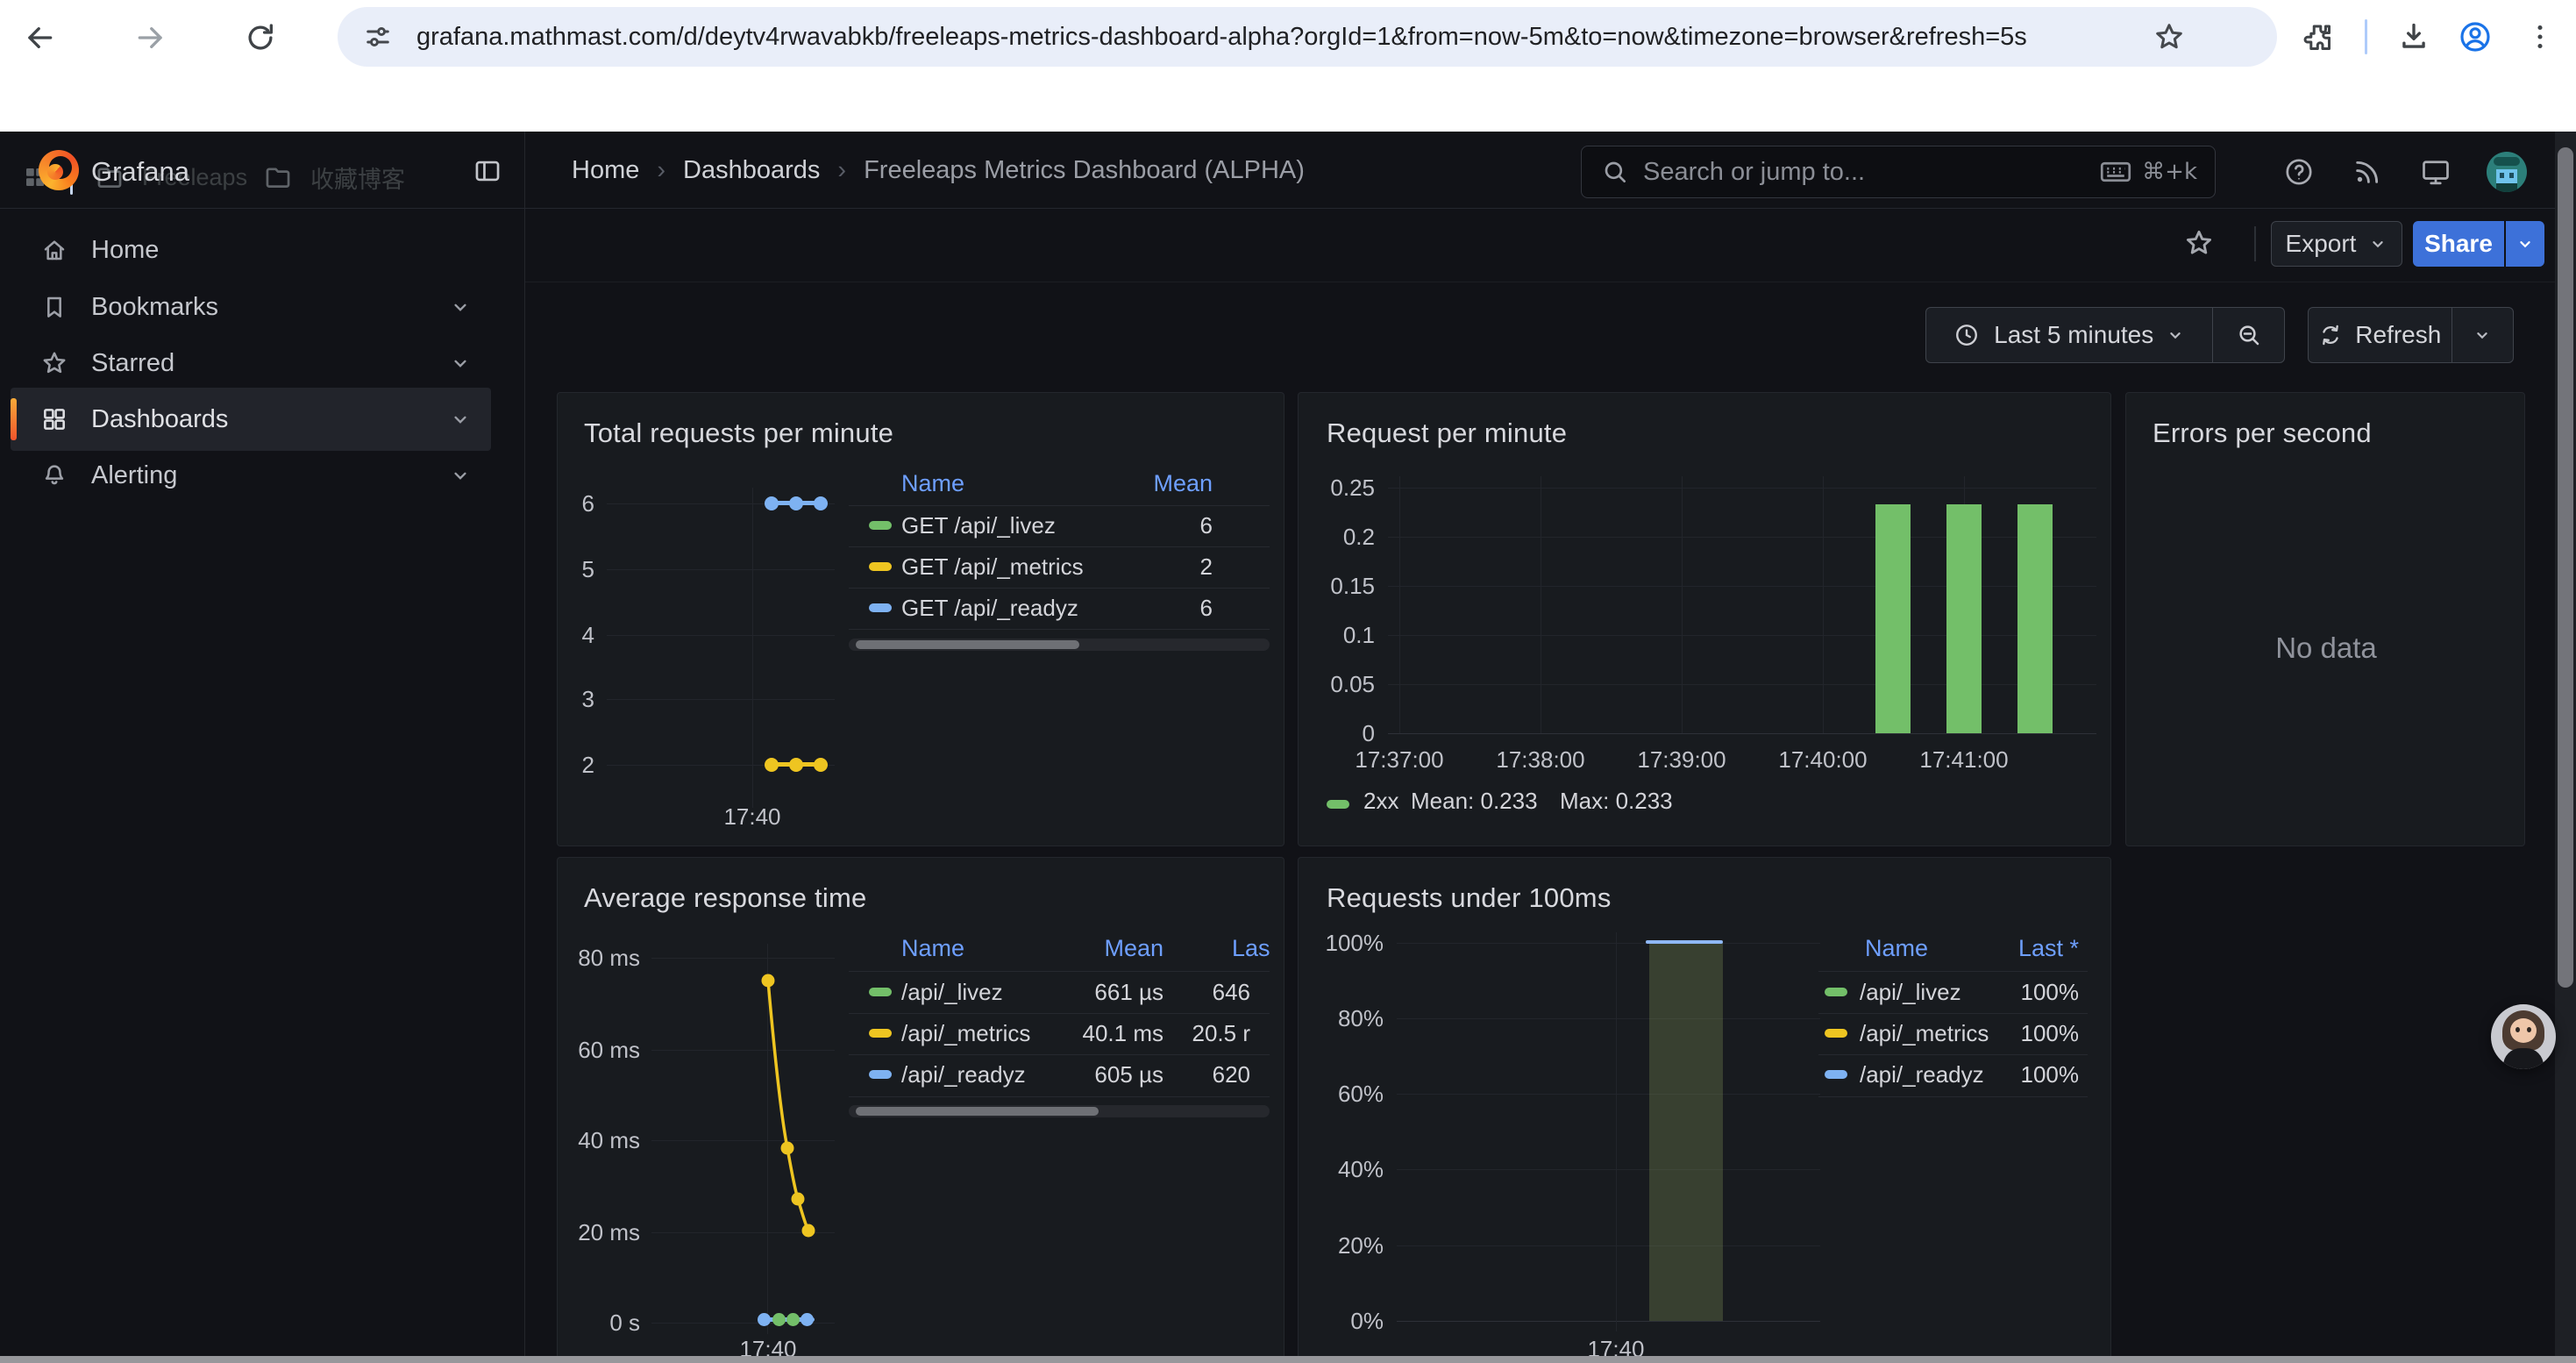 This screenshot has width=2576, height=1363. Describe the element at coordinates (151, 38) in the screenshot. I see `forward-icon` at that location.